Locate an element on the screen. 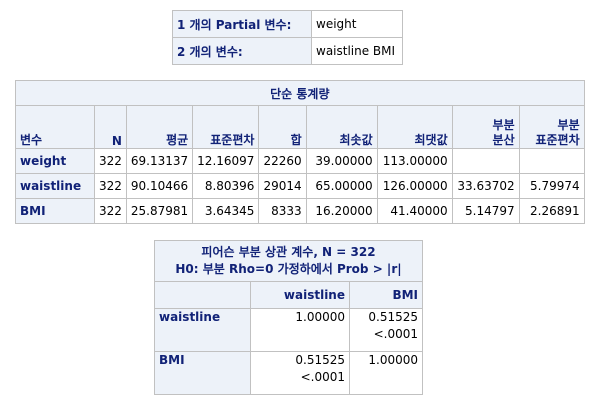 The width and height of the screenshot is (594, 411). cell-partial-var is located at coordinates (485, 161).